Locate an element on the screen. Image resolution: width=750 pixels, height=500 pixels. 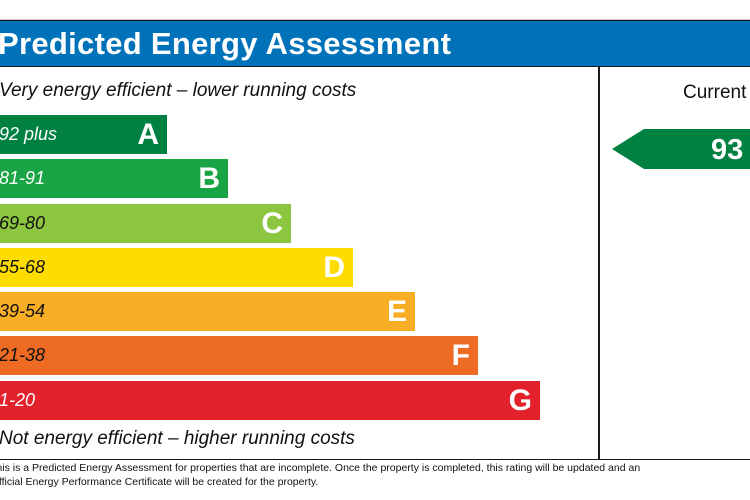
header-bar: Predicted Energy Assessment is located at coordinates (375, 43).